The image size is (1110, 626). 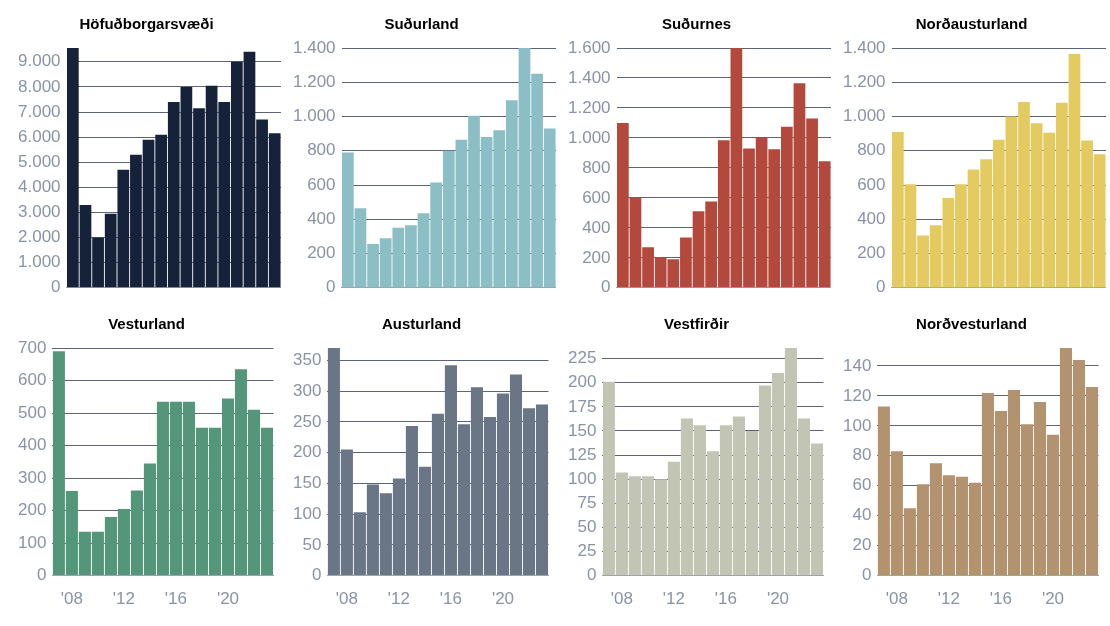 What do you see at coordinates (39, 237) in the screenshot?
I see `y-tick-label: 2.000` at bounding box center [39, 237].